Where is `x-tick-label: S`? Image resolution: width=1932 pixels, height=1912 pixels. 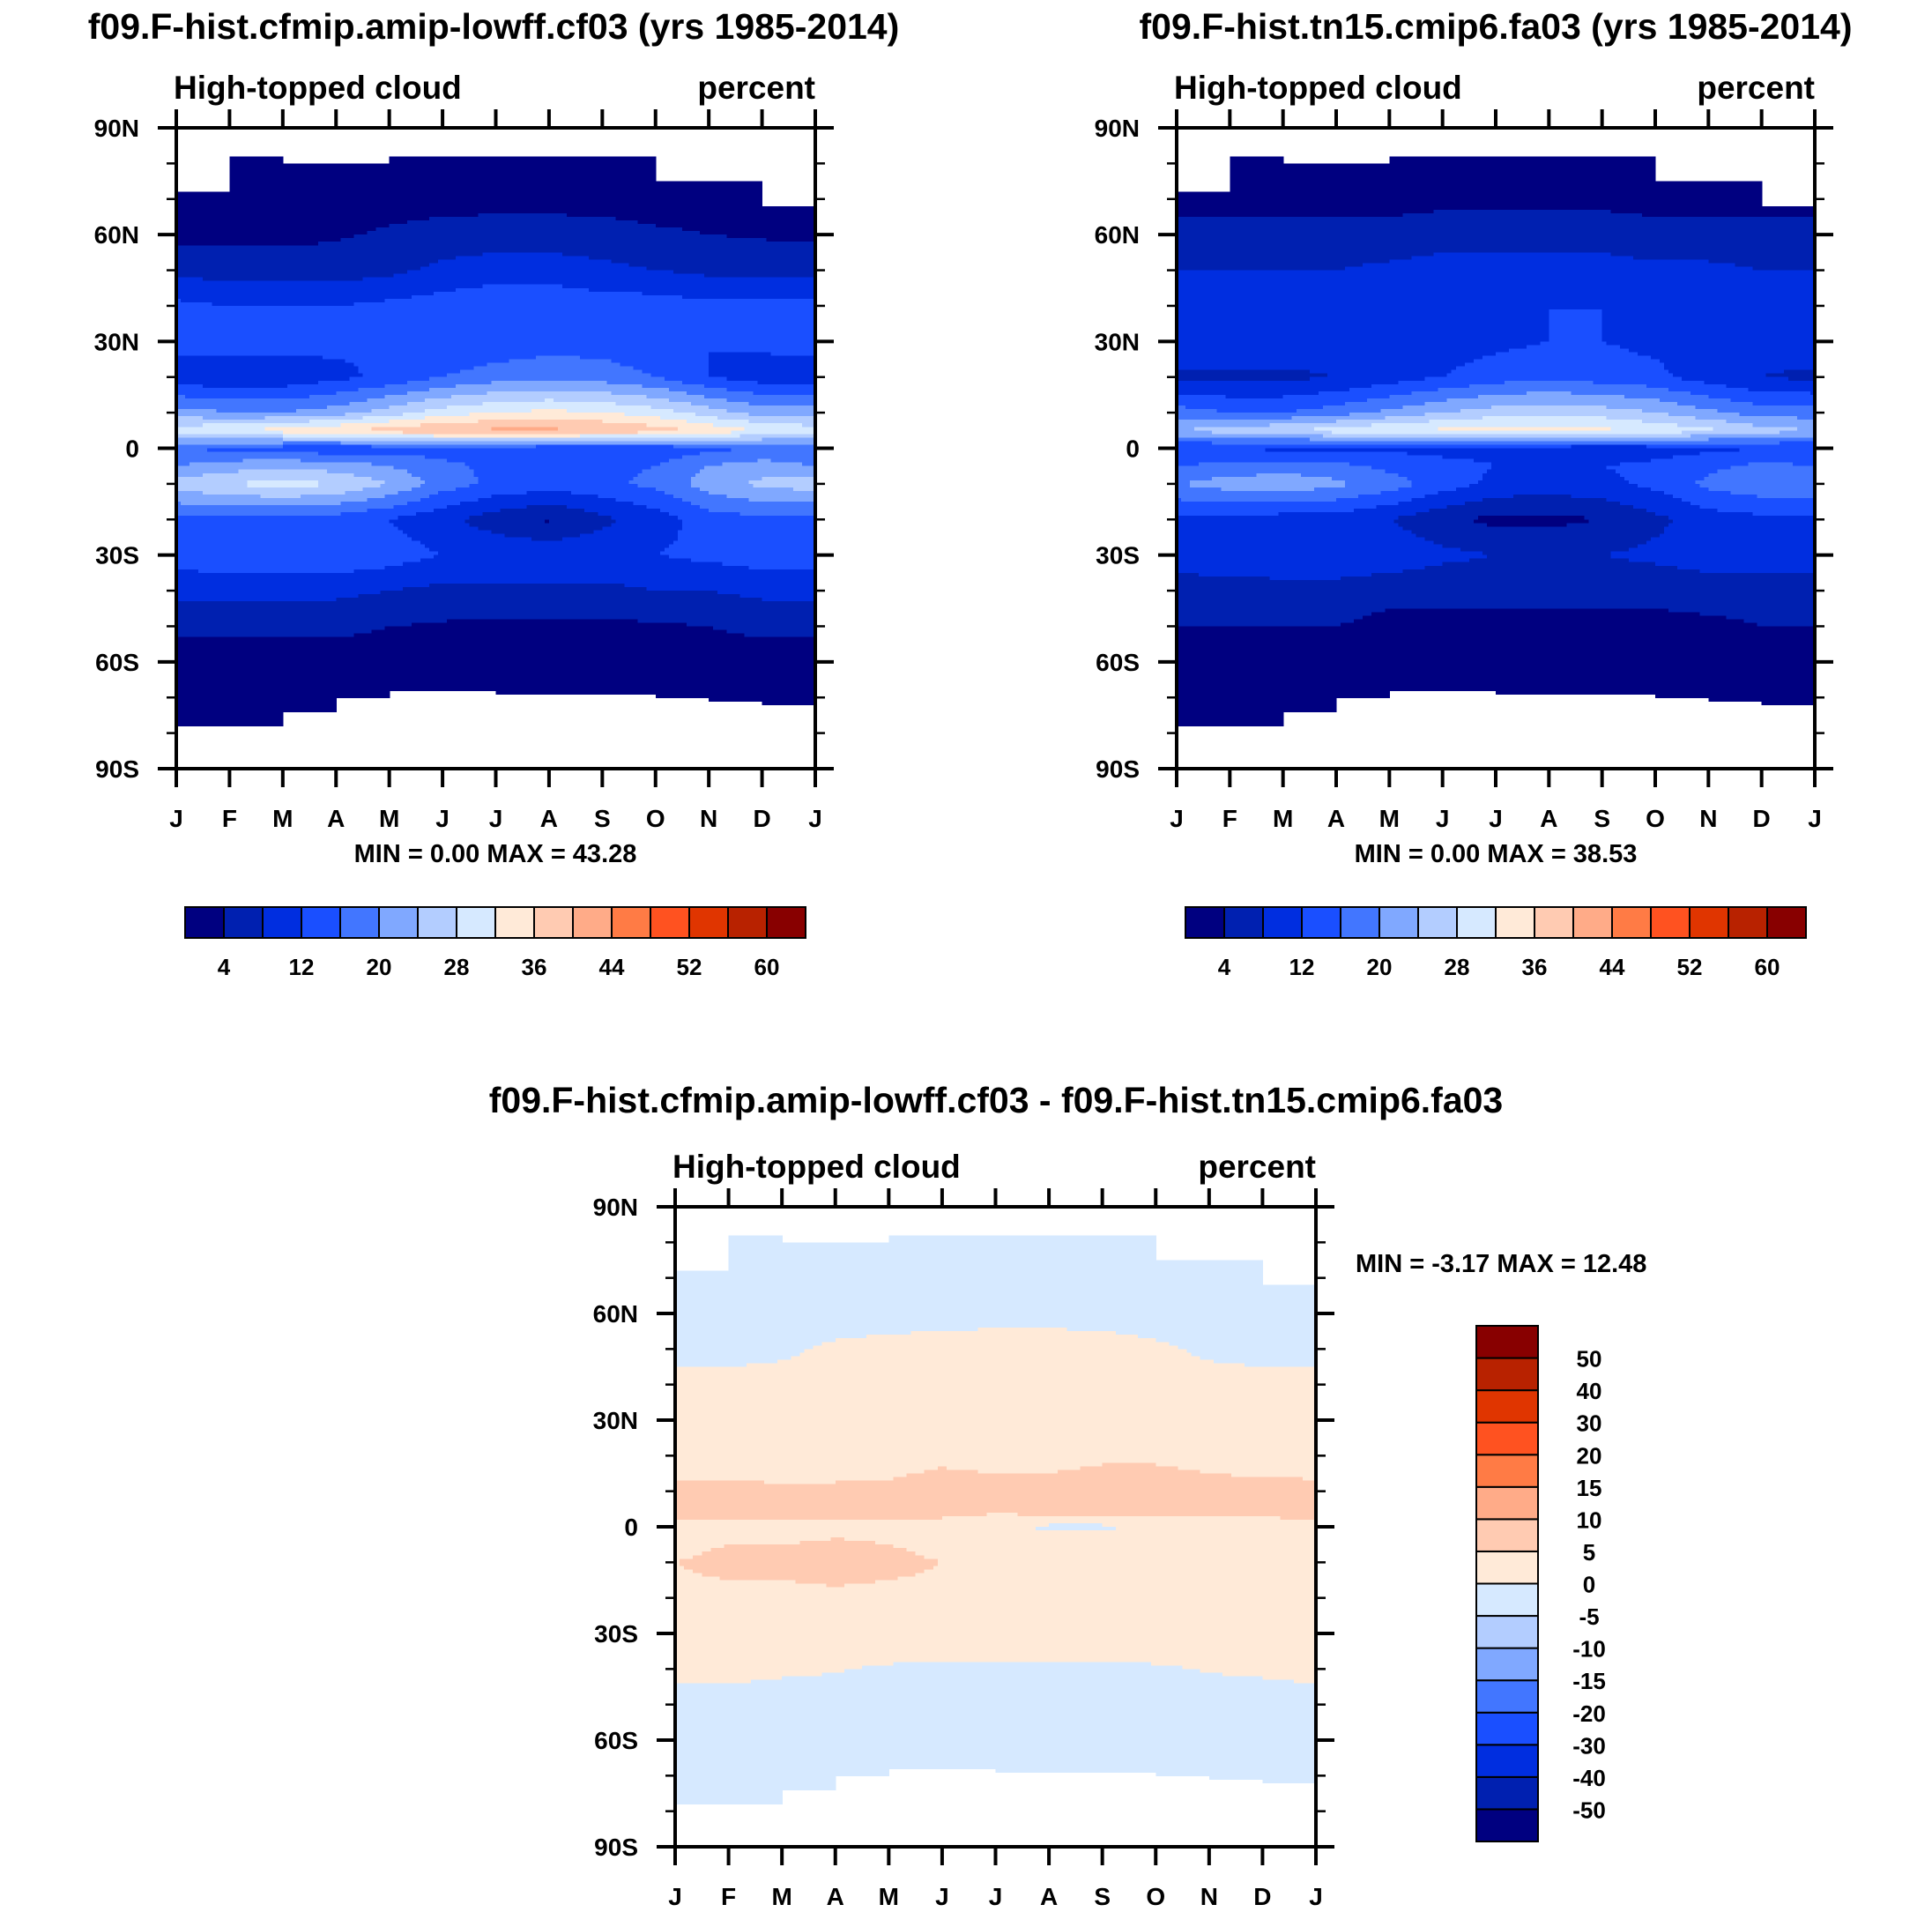
x-tick-label: S is located at coordinates (602, 818).